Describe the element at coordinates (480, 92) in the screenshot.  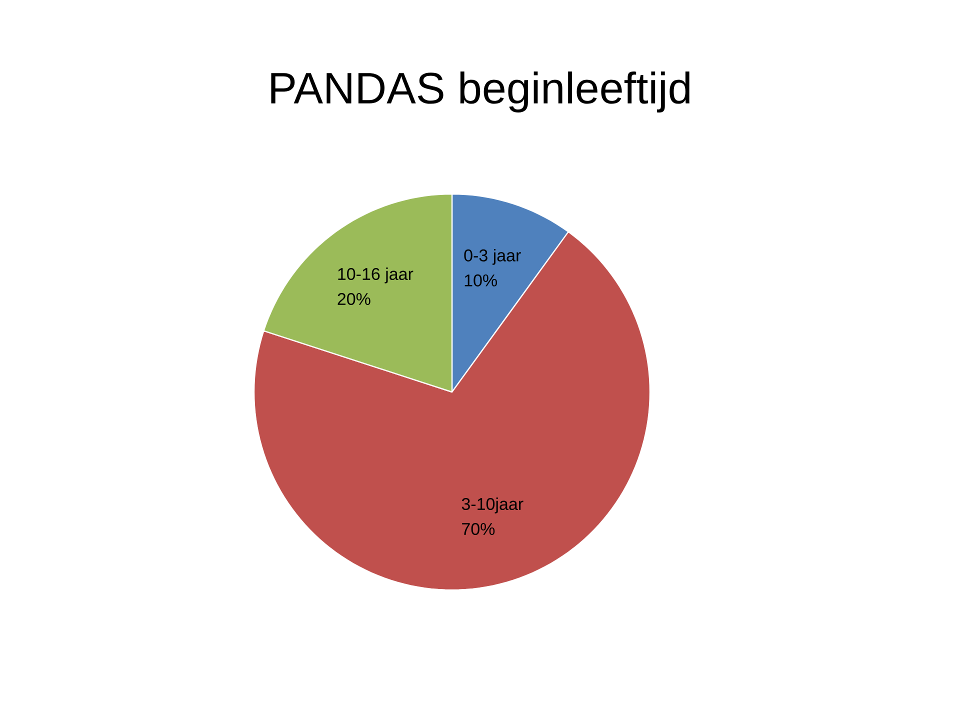
I see `chart-title: PANDAS beginleeftijd` at that location.